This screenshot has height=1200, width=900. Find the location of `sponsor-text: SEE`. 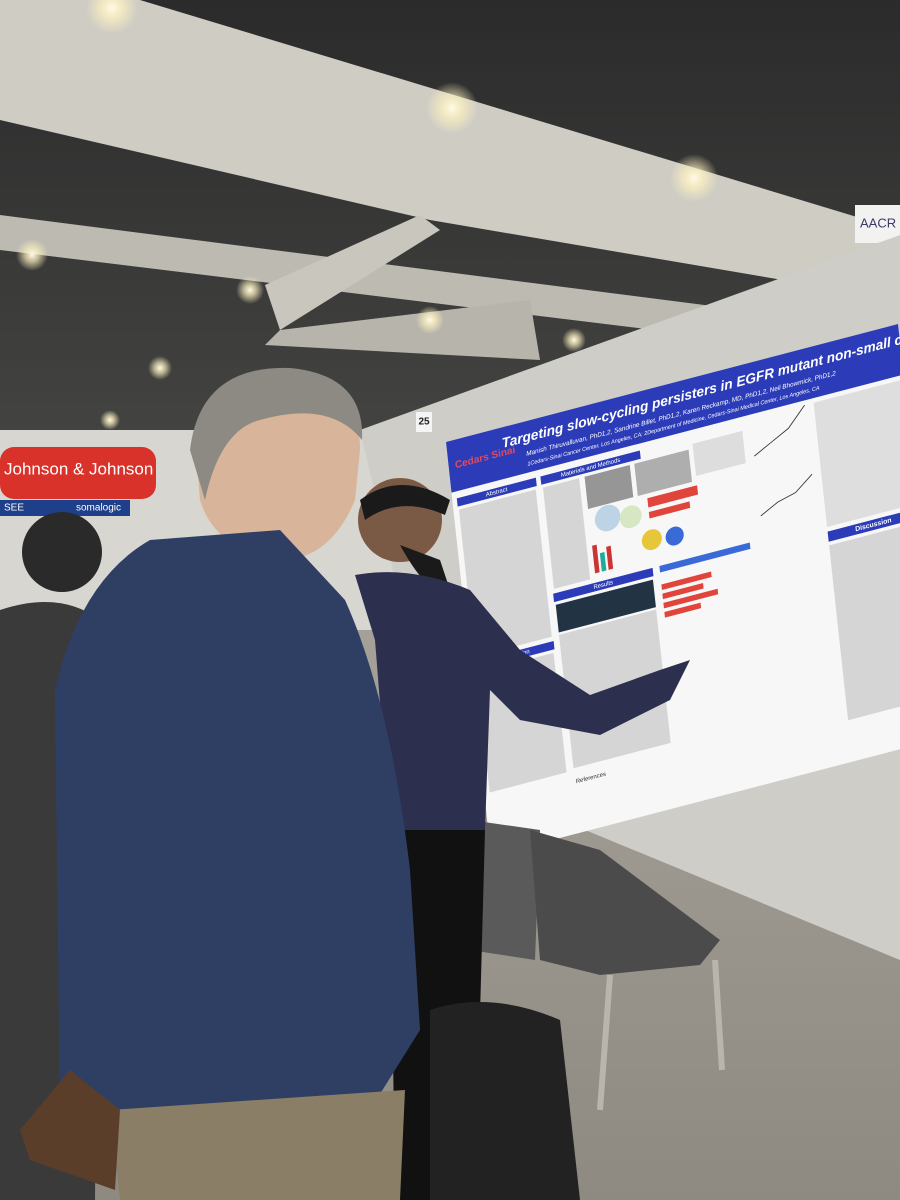

sponsor-text: SEE is located at coordinates (14, 508).